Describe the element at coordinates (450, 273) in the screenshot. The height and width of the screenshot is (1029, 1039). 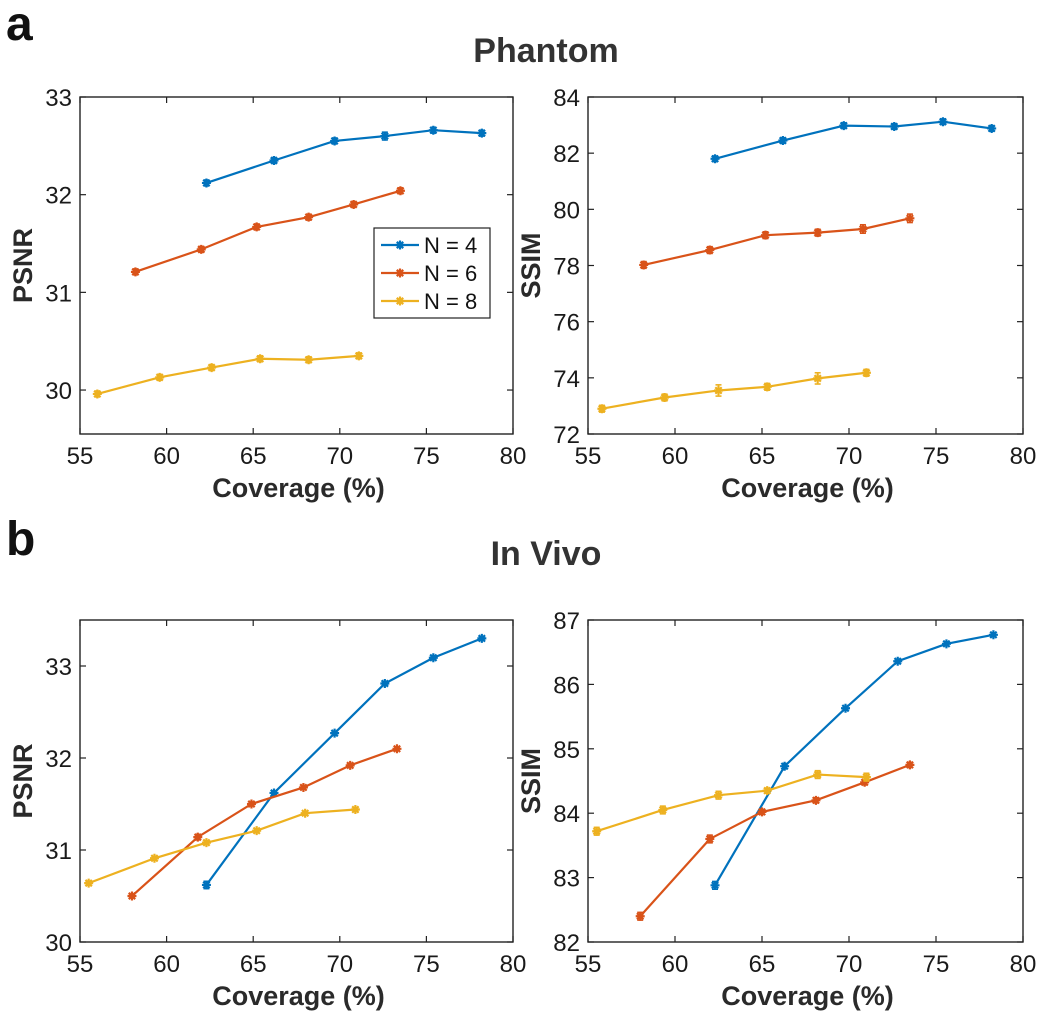
I see `legend-entry: N = 6` at that location.